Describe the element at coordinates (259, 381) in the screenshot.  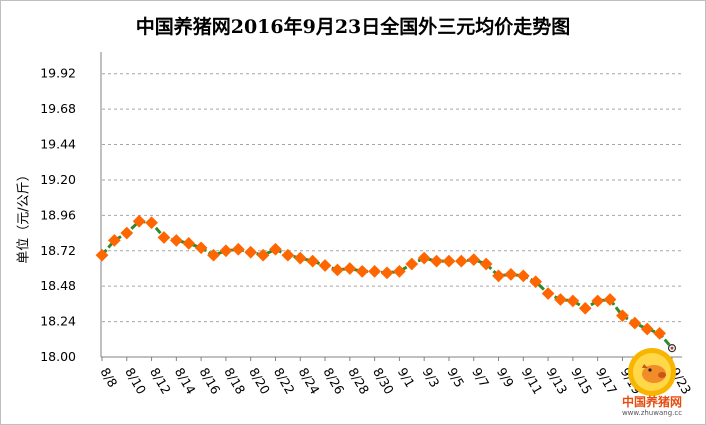
I see `x-tick-label: 8/20` at that location.